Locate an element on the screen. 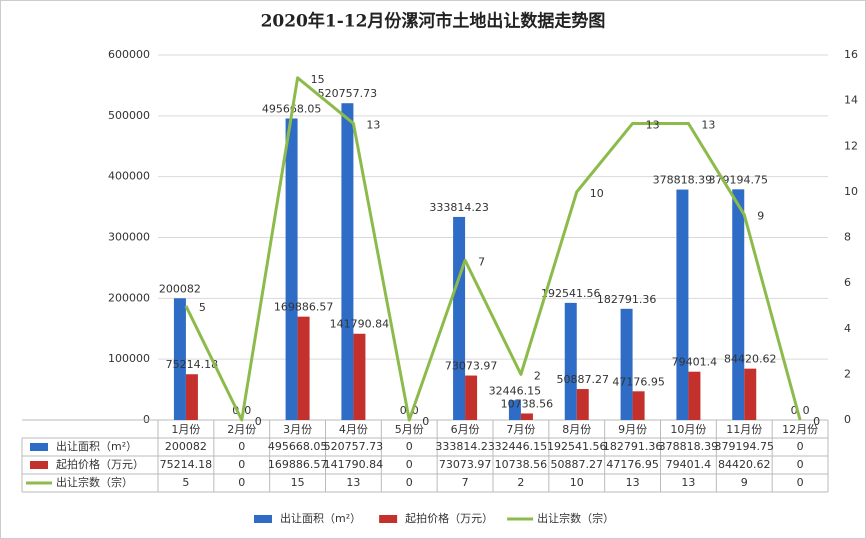 This screenshot has height=539, width=866. data-label: 32446.15 is located at coordinates (515, 390).